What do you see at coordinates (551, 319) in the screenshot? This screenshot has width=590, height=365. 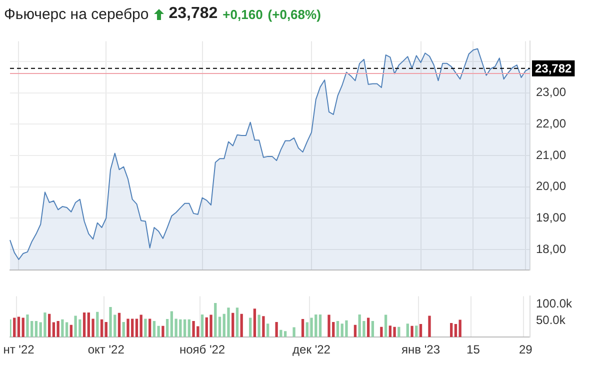 I see `y-tick-label: 50.0k` at bounding box center [551, 319].